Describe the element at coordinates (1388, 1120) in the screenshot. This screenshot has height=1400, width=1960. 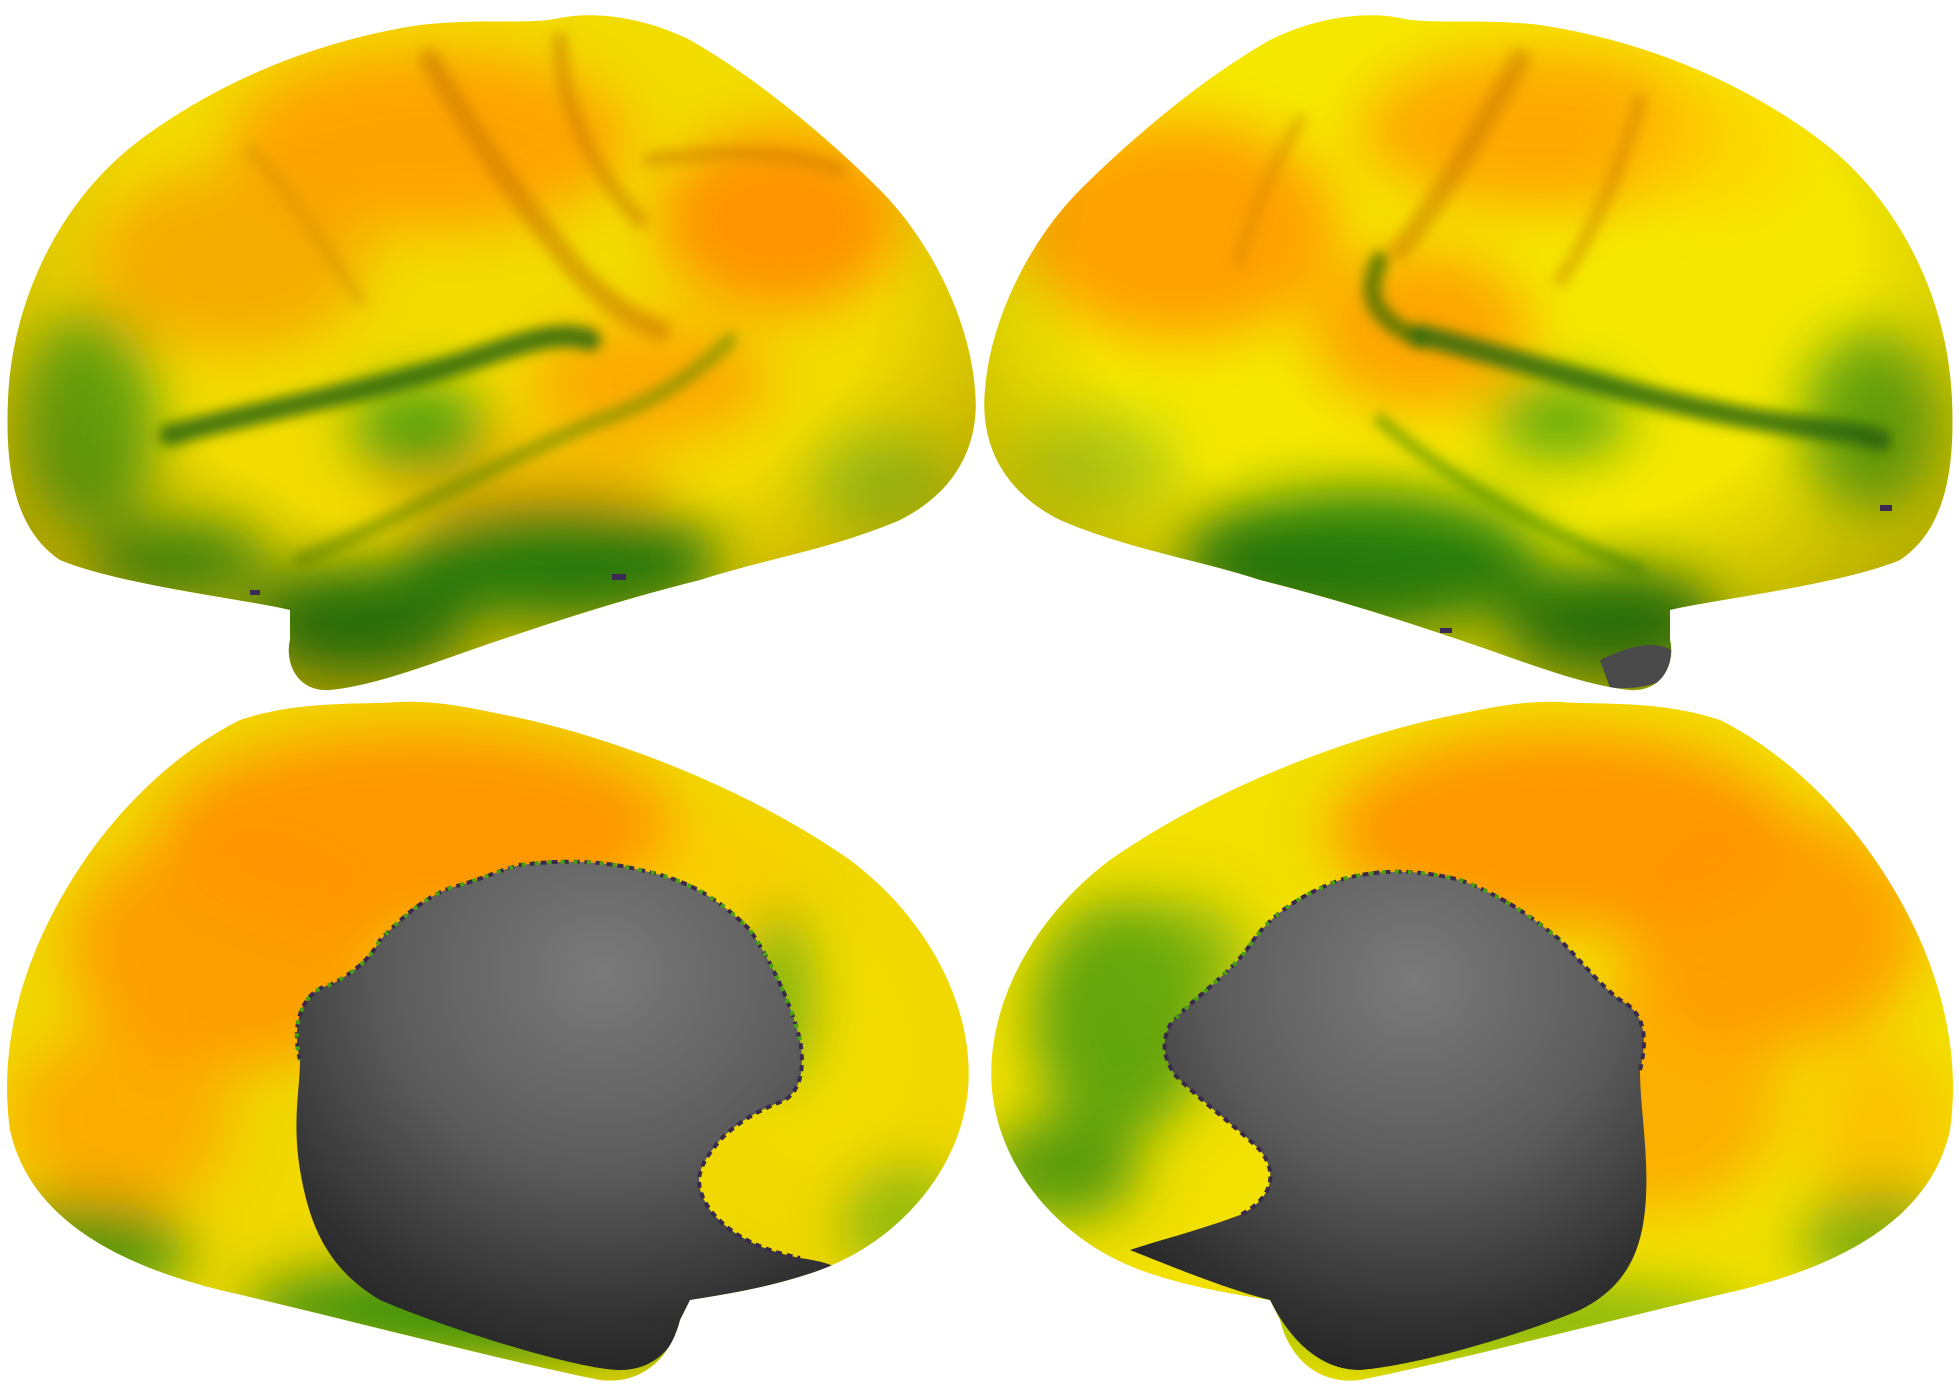
I see `medial-wall-right` at that location.